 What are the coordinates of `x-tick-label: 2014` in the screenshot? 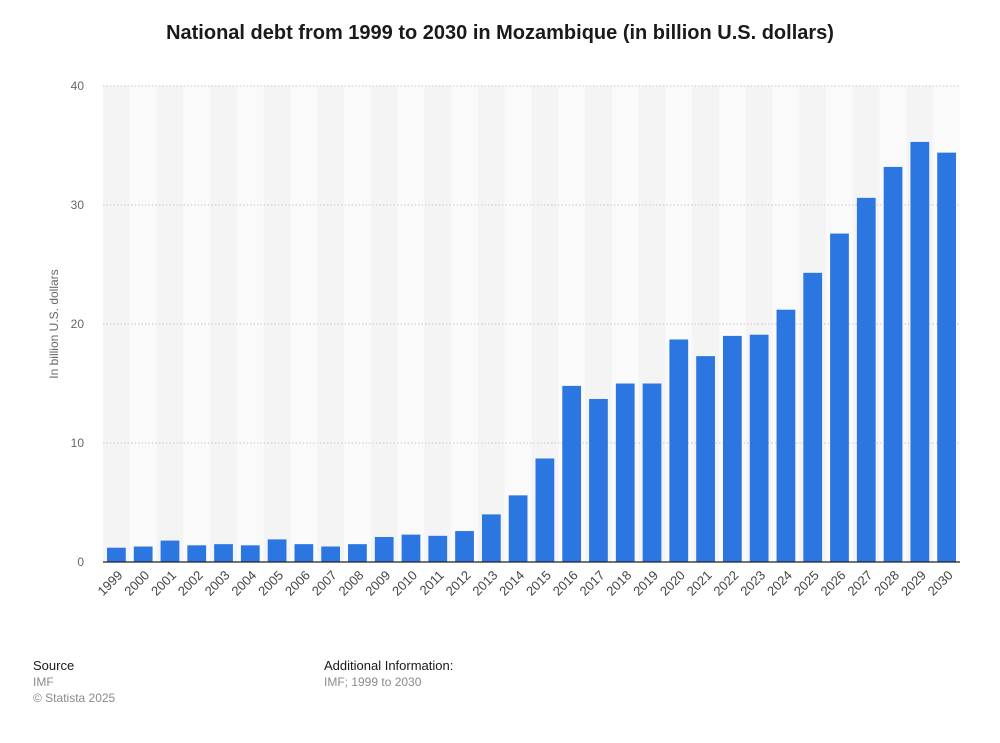 It's located at (511, 583).